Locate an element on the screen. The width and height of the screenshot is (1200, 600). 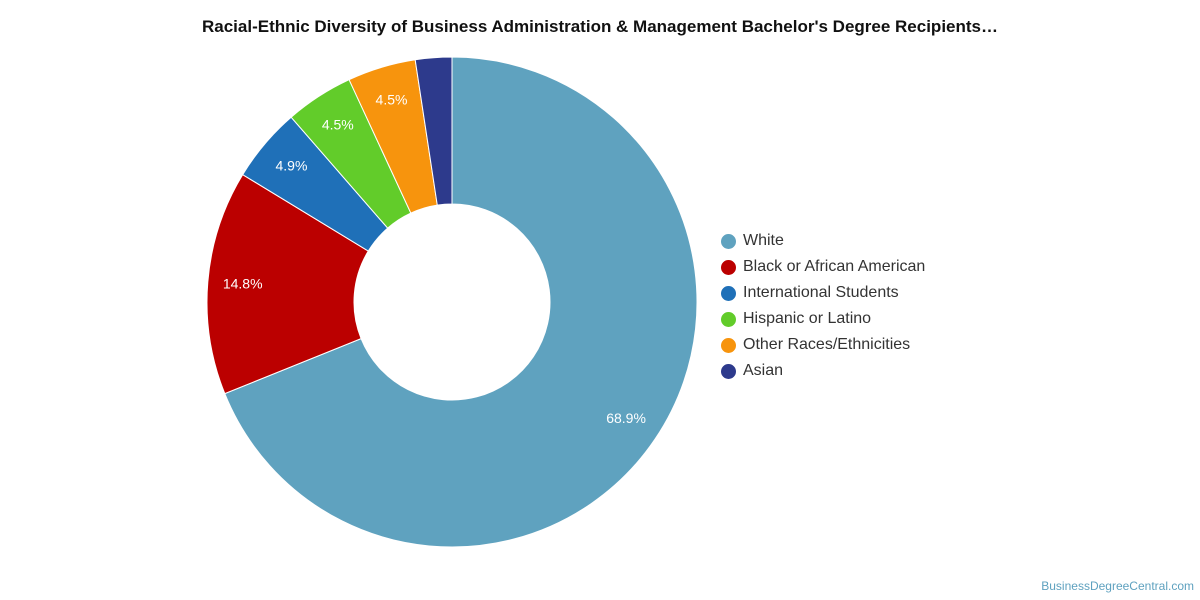
slice-value-label: 68.9% is located at coordinates (626, 418).